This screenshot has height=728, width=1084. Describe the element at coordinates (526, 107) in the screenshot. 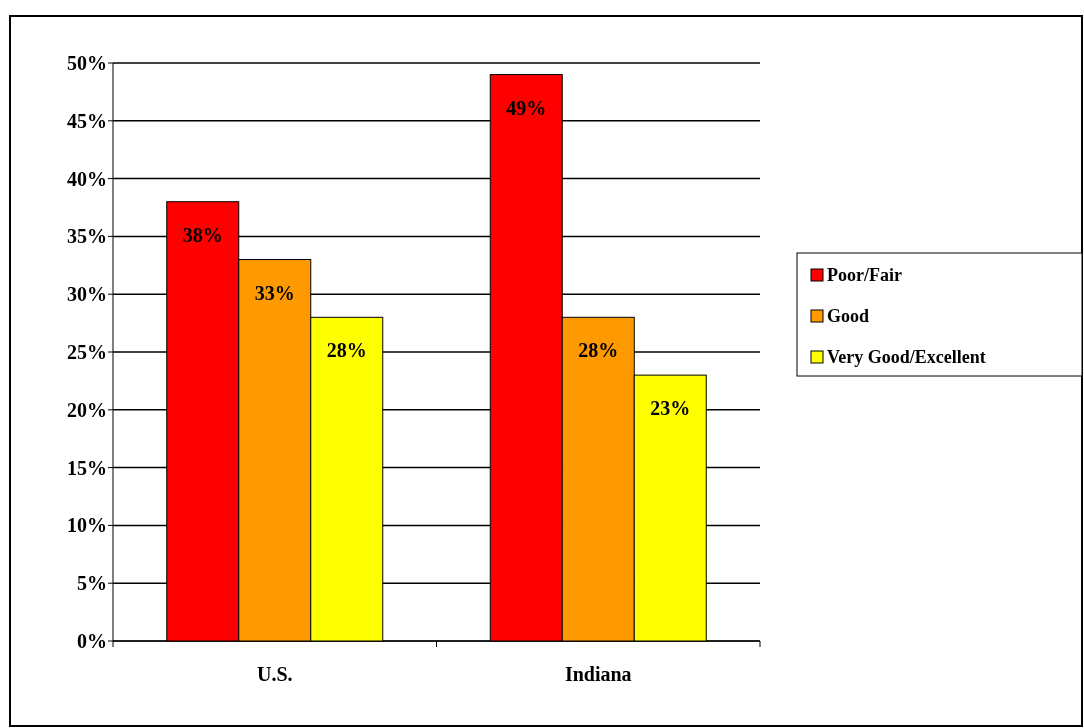

I see `data-label: 49%` at that location.